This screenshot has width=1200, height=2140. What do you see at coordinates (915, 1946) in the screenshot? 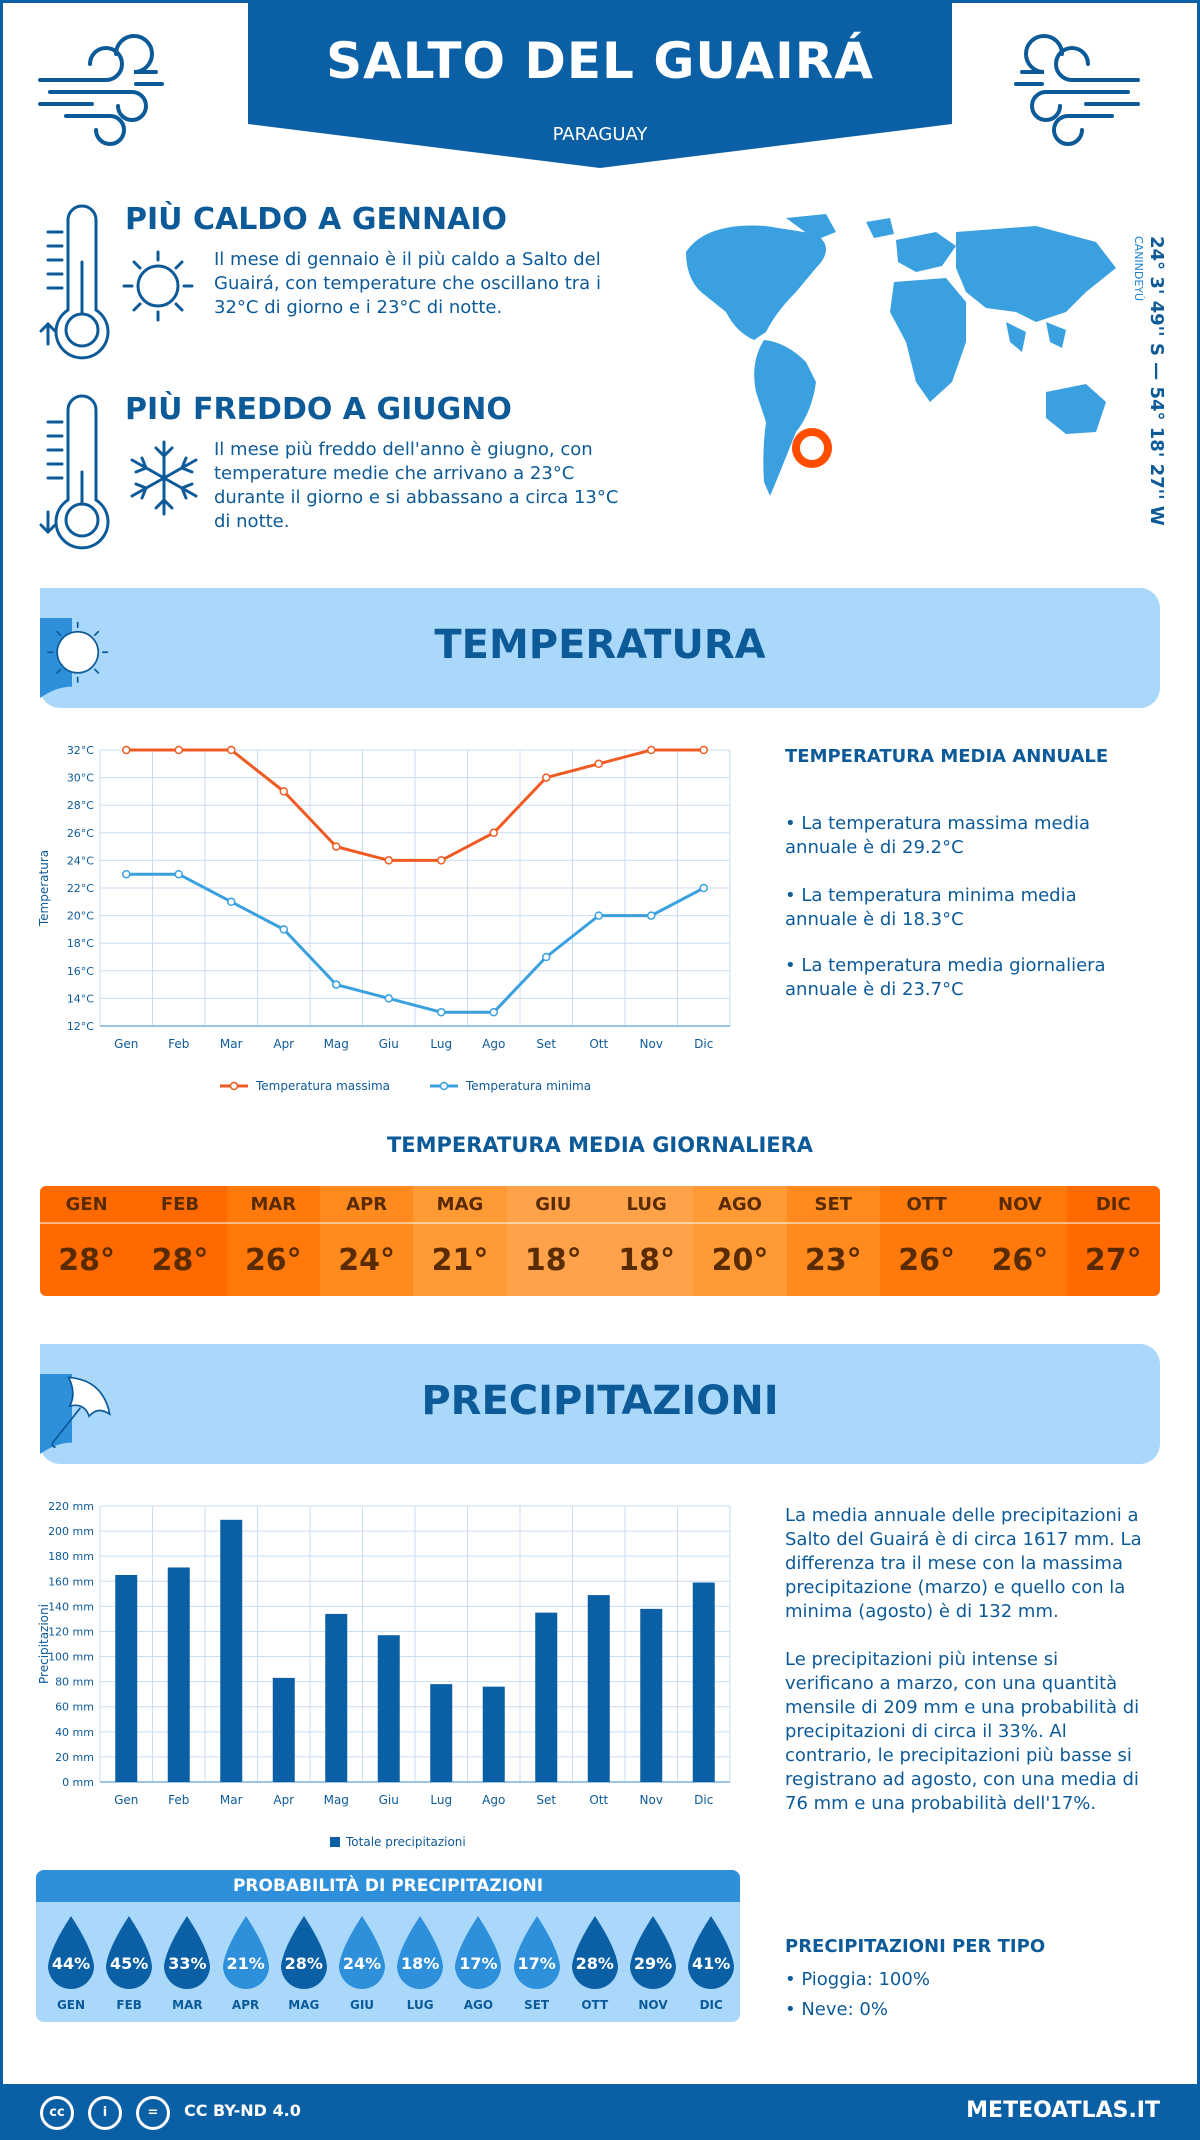
I see `precip-type-title: PRECIPITAZIONI PER TIPO` at bounding box center [915, 1946].